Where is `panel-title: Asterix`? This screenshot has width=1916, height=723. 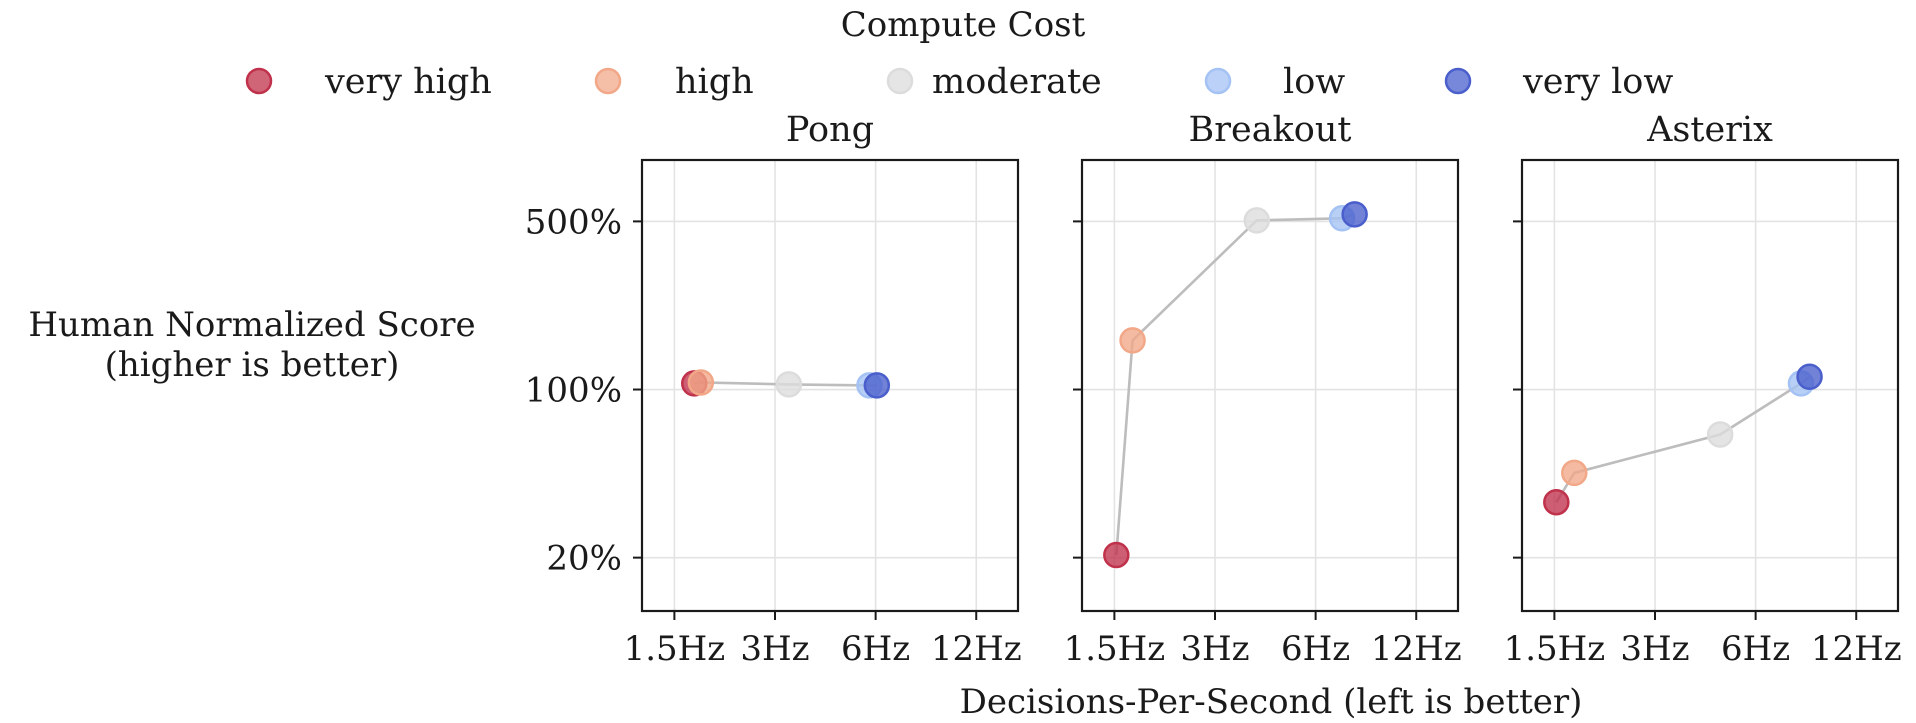 panel-title: Asterix is located at coordinates (1709, 130).